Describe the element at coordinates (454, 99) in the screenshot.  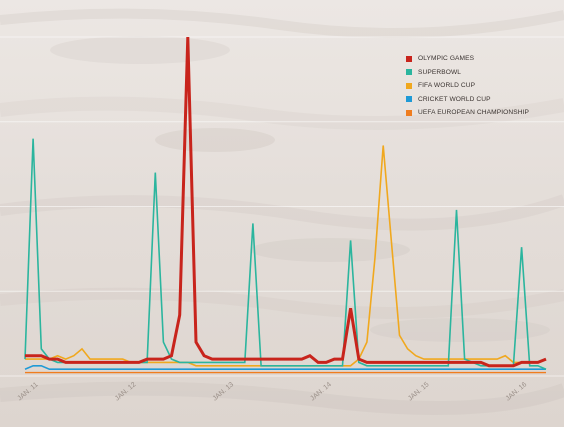
I see `legend-label: CRICKET WORLD CUP` at that location.